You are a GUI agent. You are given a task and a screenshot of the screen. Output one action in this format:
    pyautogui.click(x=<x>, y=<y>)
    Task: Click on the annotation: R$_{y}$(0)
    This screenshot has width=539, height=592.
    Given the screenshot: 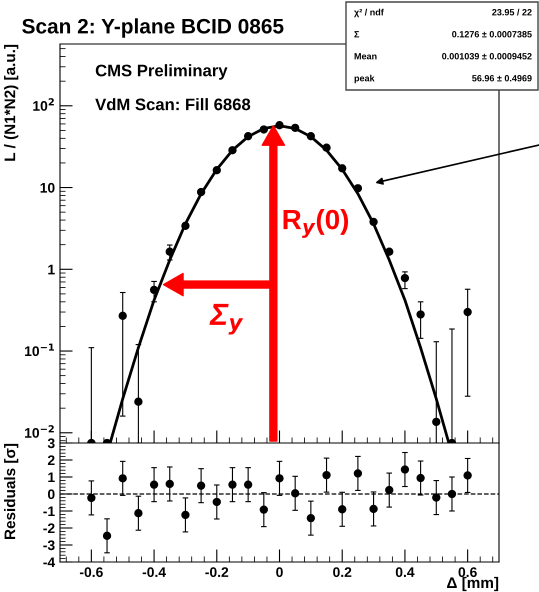 What is the action you would take?
    pyautogui.click(x=316, y=223)
    